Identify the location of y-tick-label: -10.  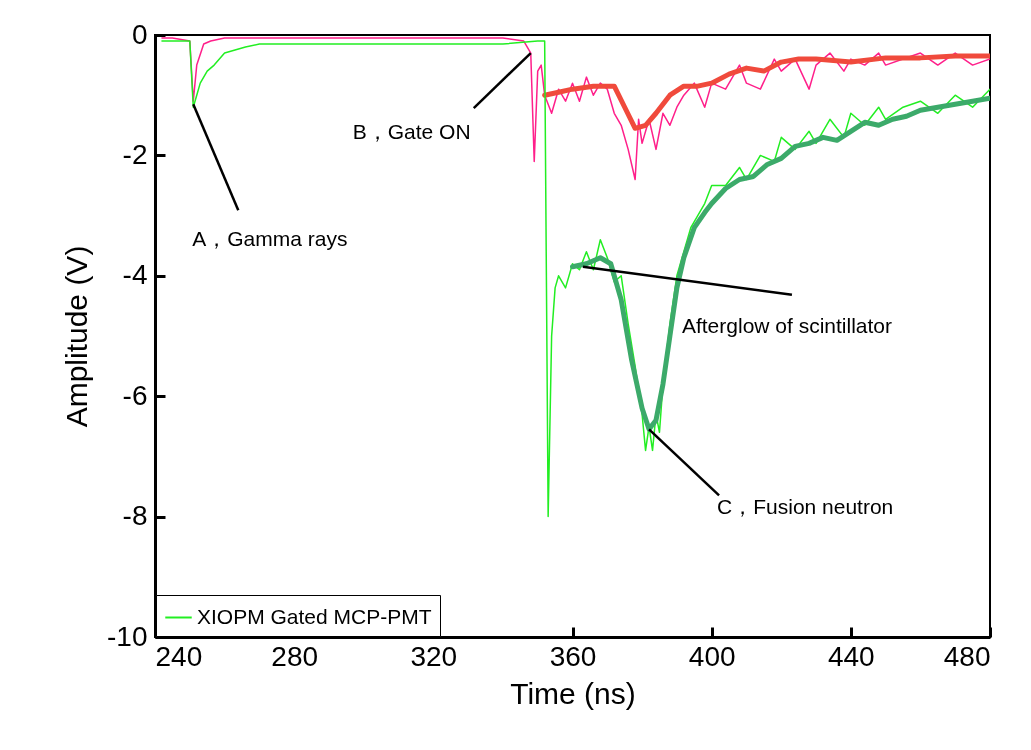
(127, 636).